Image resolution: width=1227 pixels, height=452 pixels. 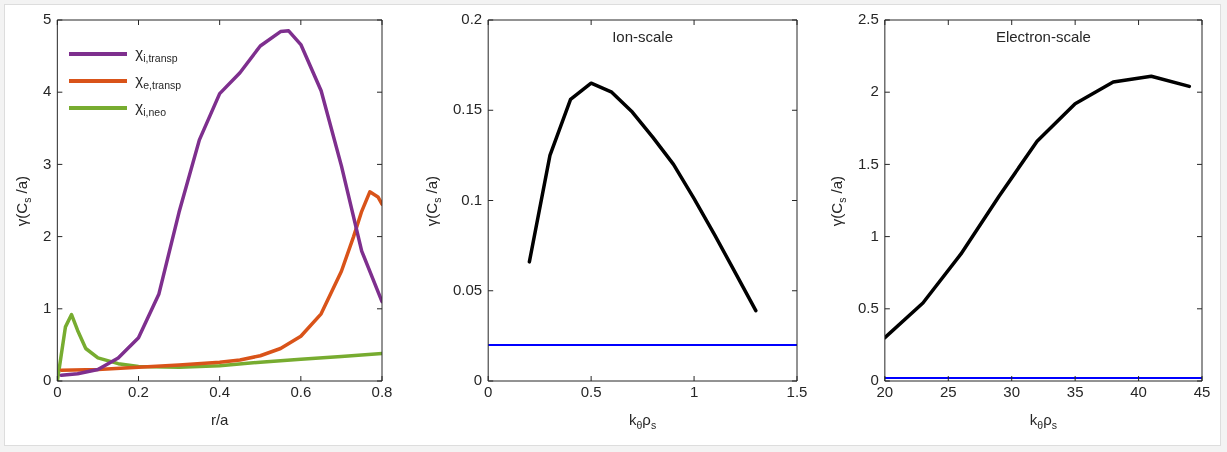 What do you see at coordinates (472, 199) in the screenshot?
I see `y-tick-label: 0.1` at bounding box center [472, 199].